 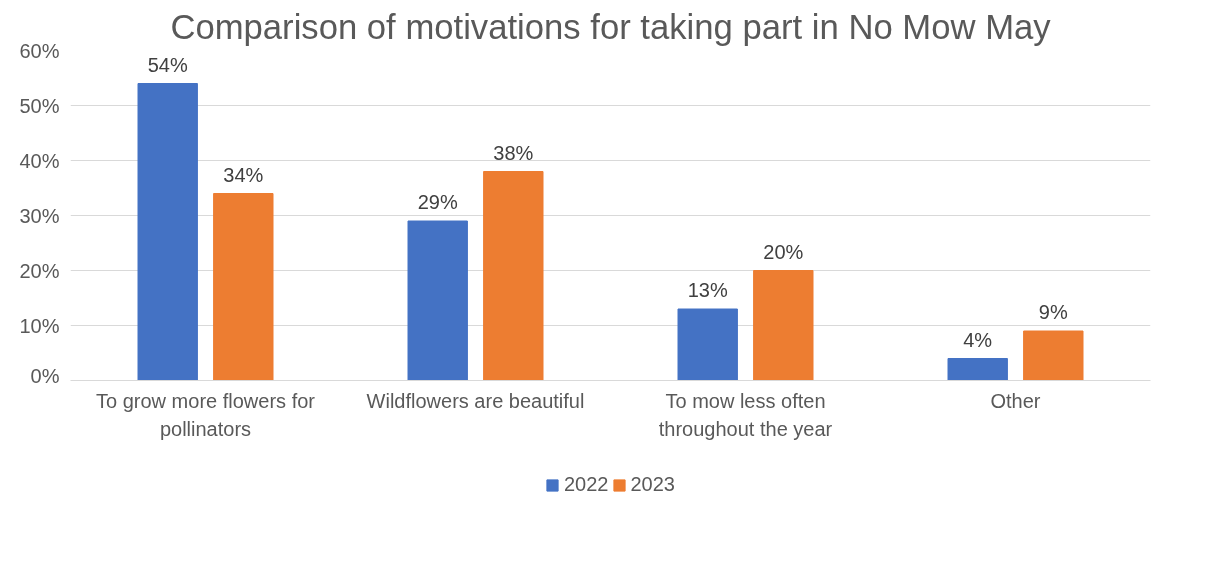 I want to click on chart-title: Comparison of motivations for taking part in No Mow May, so click(x=611, y=26).